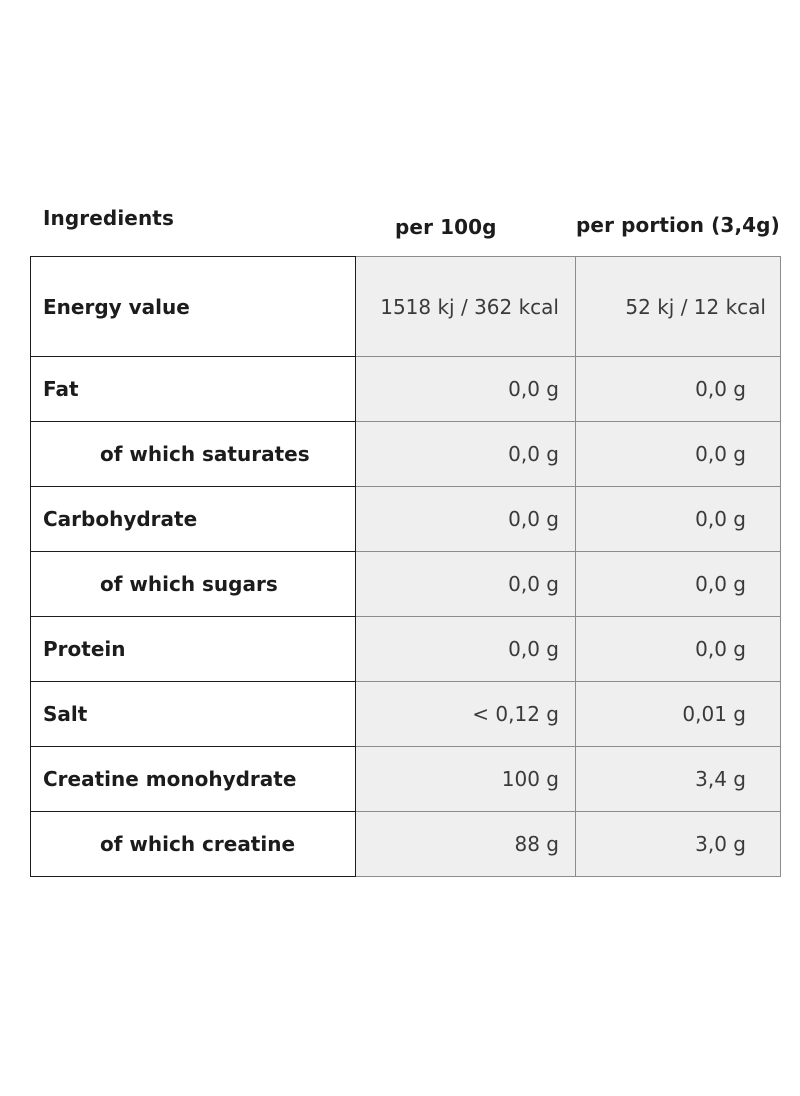 The height and width of the screenshot is (1096, 800). I want to click on ingredients-header: Ingredients, so click(108, 218).